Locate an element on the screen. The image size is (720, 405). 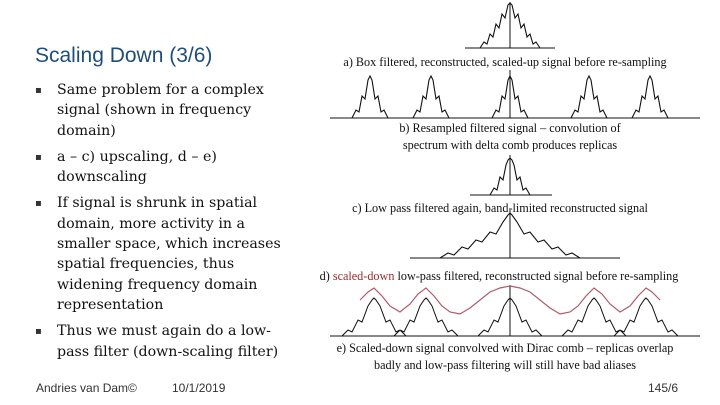
bullet-item: ▪ a – c) upscaling, d – e) downscaling is located at coordinates (126, 167).